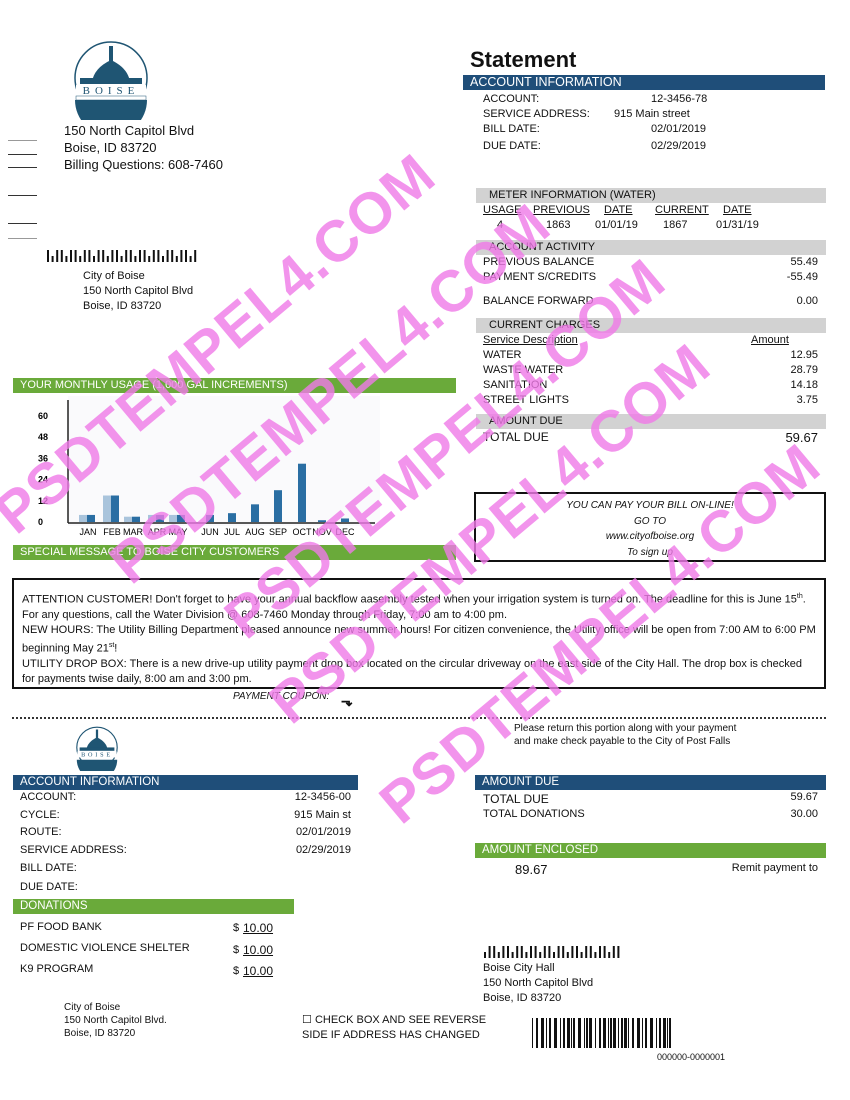  Describe the element at coordinates (136, 519) in the screenshot. I see `bar-mar` at that location.